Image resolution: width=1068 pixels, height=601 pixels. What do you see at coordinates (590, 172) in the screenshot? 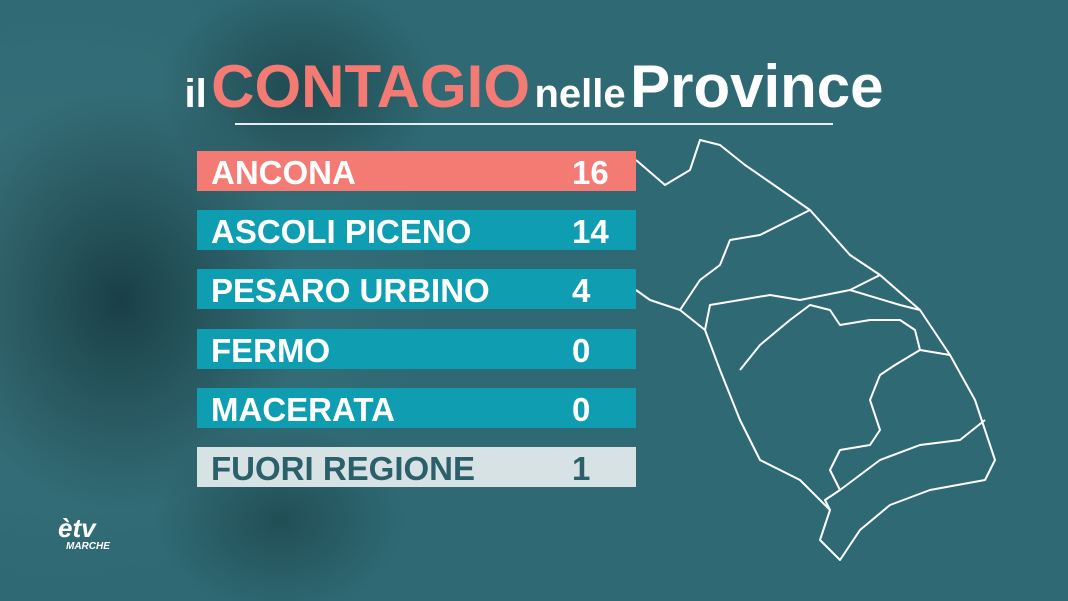
I see `case-count: 16` at bounding box center [590, 172].